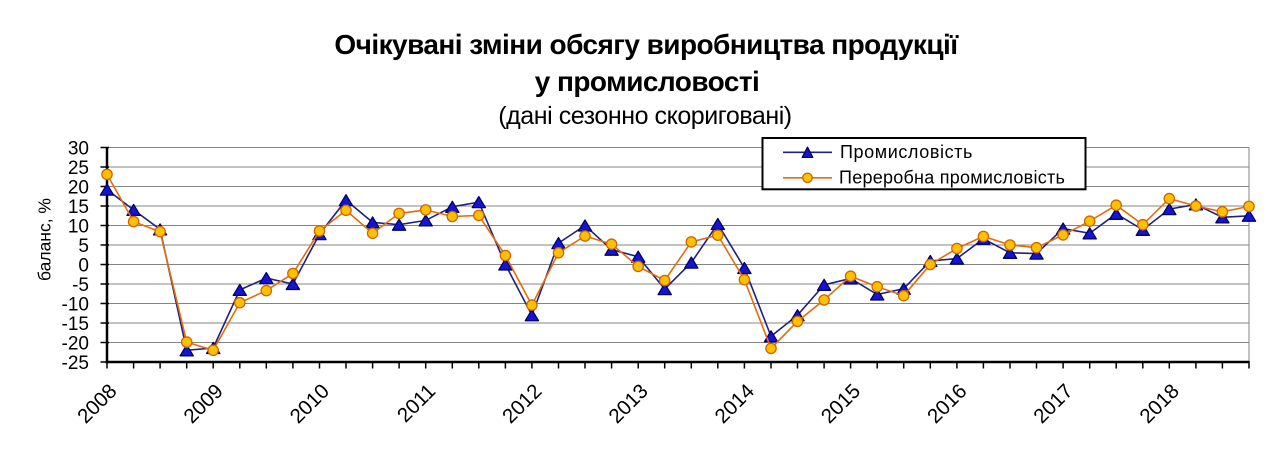 The image size is (1274, 452). What do you see at coordinates (644, 116) in the screenshot?
I see `svg-text: (дані сезонно скориговані)` at bounding box center [644, 116].